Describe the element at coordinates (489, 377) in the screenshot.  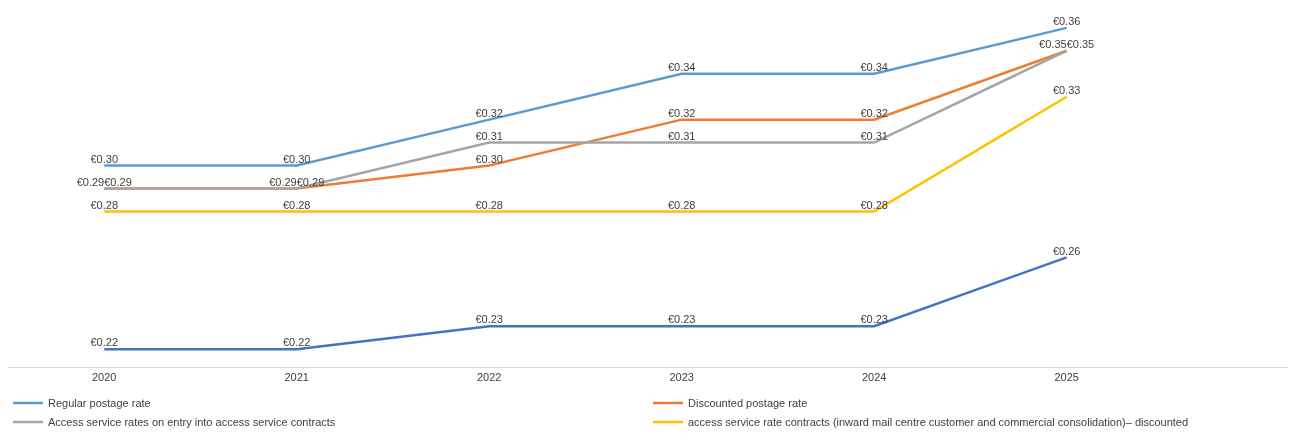
I see `x-tick-label: 2022` at that location.